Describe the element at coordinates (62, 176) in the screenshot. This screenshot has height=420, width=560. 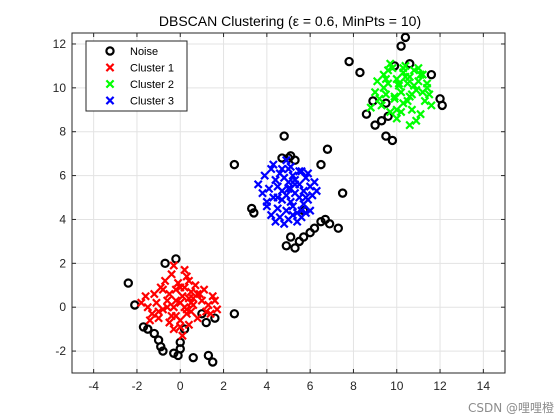
I see `y-tick-label: 6` at that location.